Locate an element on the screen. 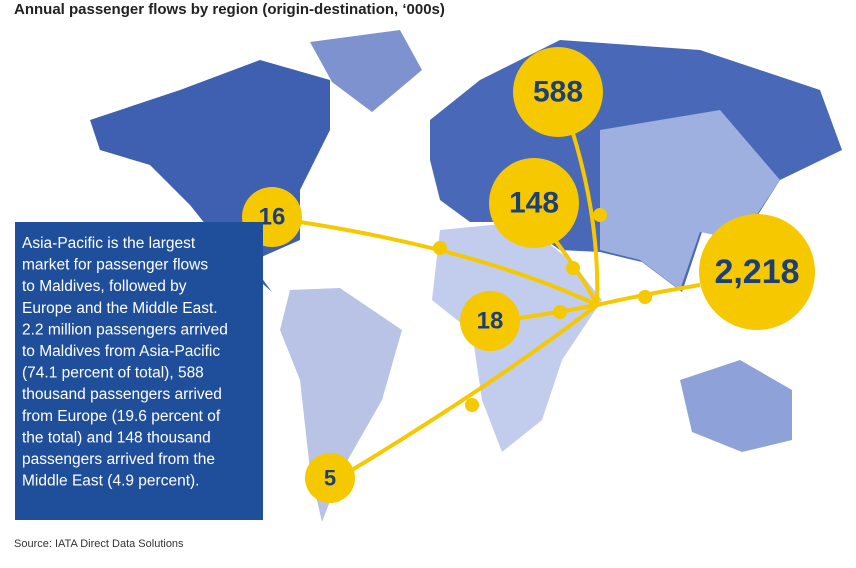 The height and width of the screenshot is (568, 856). africa is located at coordinates (517, 337).